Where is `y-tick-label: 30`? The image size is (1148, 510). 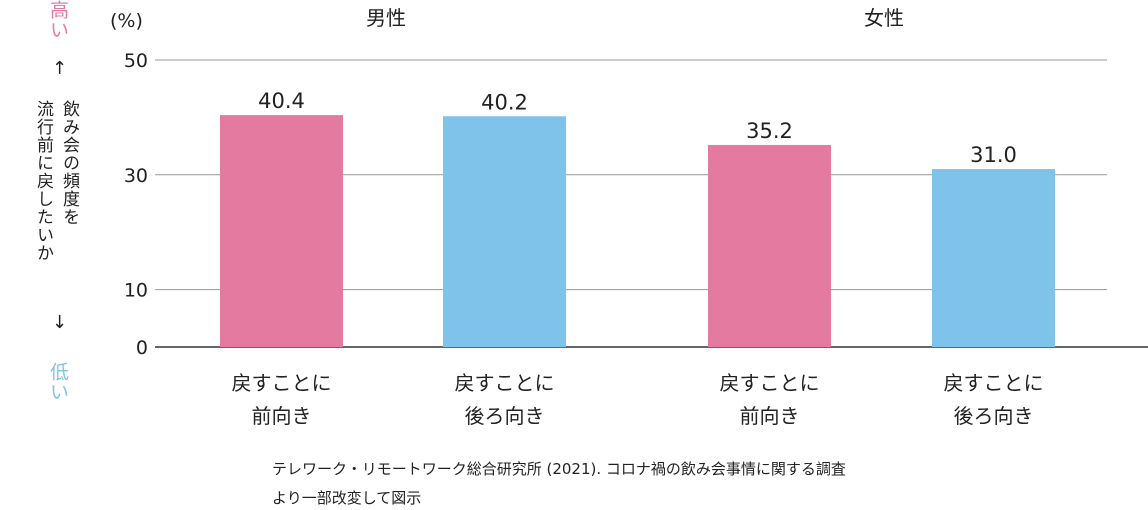 y-tick-label: 30 is located at coordinates (136, 176).